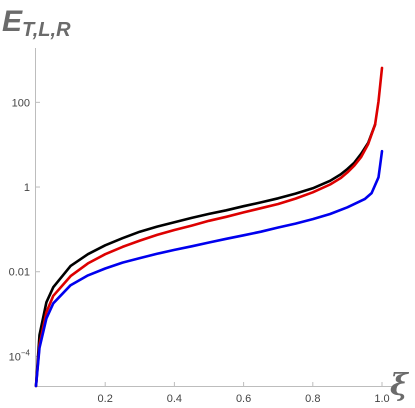 This screenshot has height=408, width=415. I want to click on y-axis-label-main: E, so click(12, 21).